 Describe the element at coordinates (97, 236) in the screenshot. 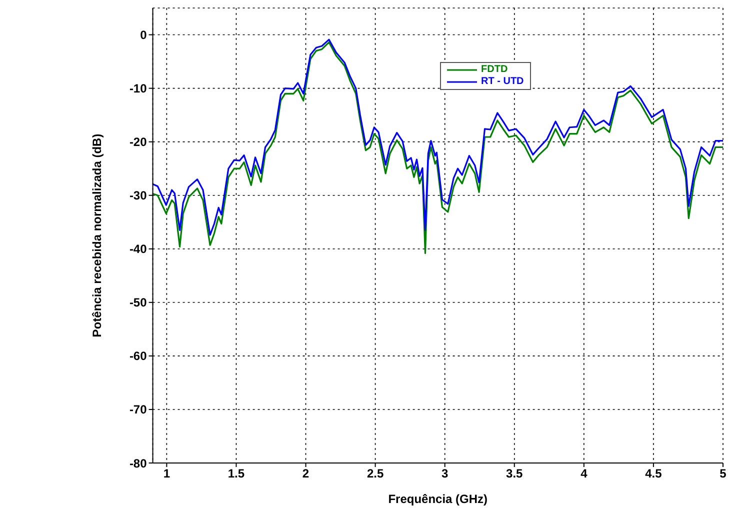

I see `y-axis-title: Potência recebida normalizada (dB)` at that location.